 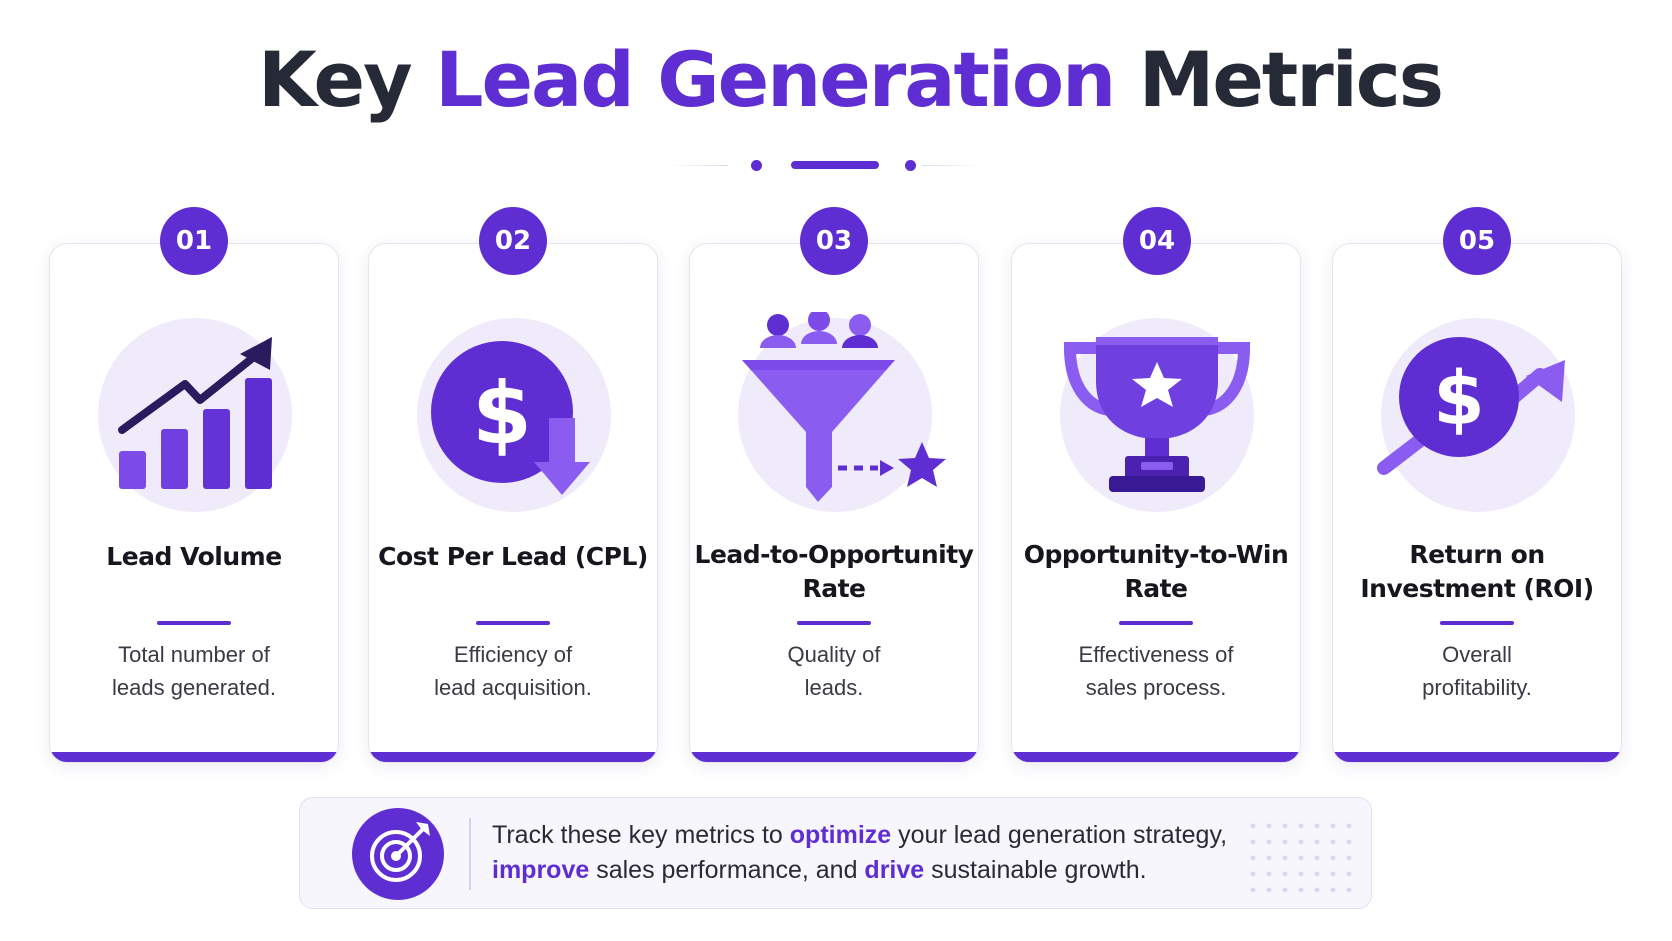 What do you see at coordinates (1477, 241) in the screenshot?
I see `metric-number-badge: 05` at bounding box center [1477, 241].